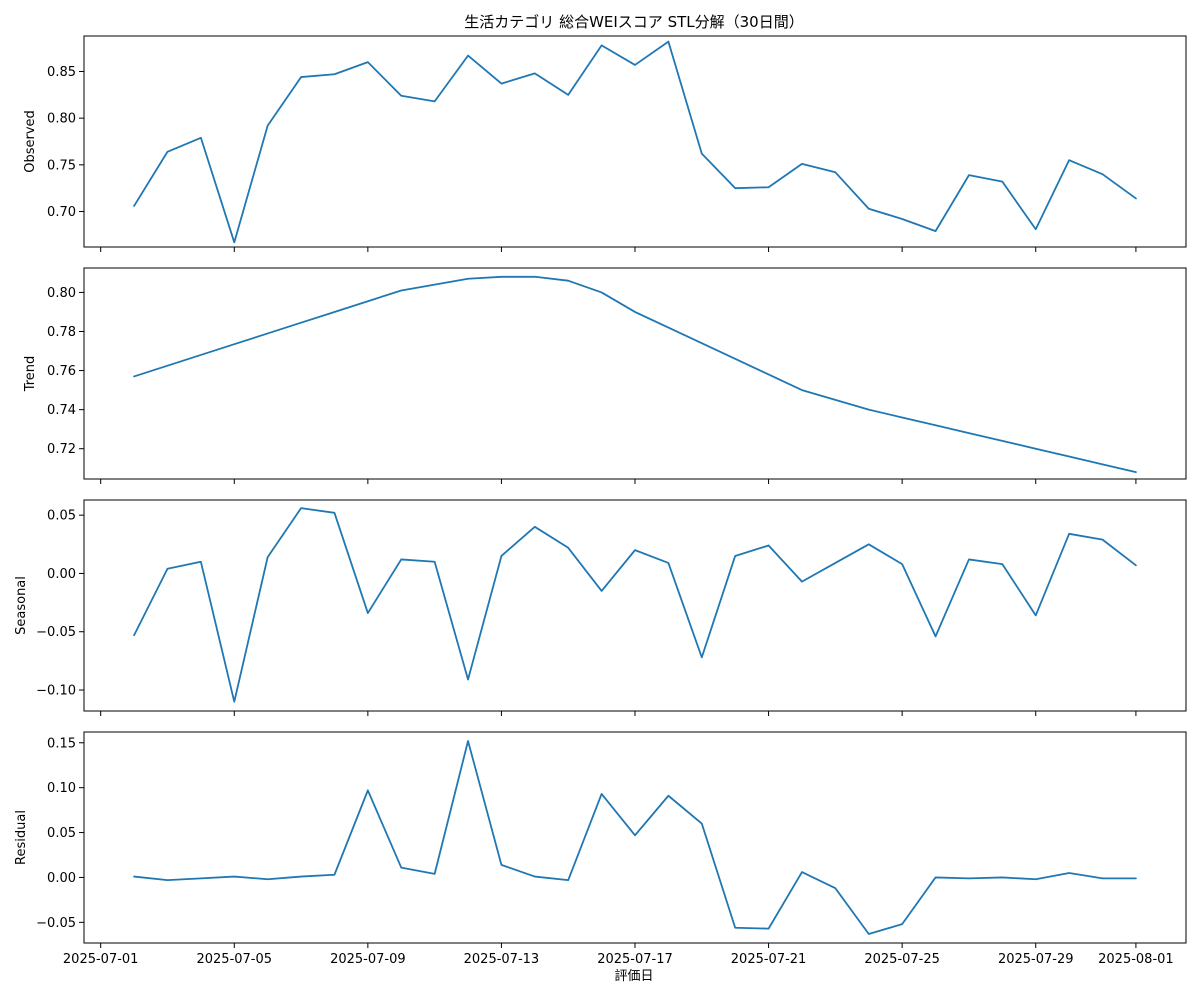  What do you see at coordinates (1036, 959) in the screenshot?
I see `x-tick-label: 2025-07-29` at bounding box center [1036, 959].